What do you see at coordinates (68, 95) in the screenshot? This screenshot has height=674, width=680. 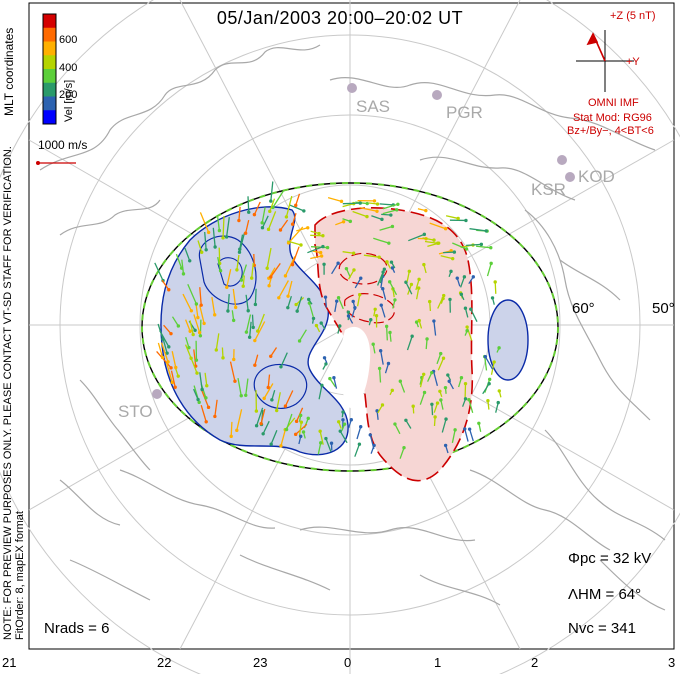 I see `colorbar-tick-label: 200` at bounding box center [68, 95].